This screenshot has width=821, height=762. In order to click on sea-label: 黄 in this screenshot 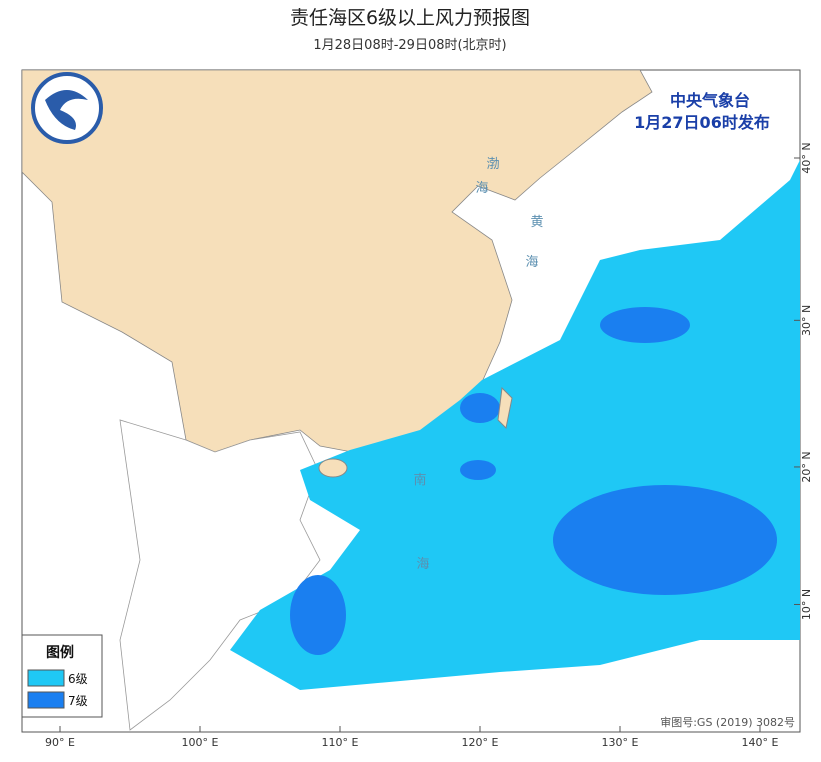, I will do `click(536, 222)`.